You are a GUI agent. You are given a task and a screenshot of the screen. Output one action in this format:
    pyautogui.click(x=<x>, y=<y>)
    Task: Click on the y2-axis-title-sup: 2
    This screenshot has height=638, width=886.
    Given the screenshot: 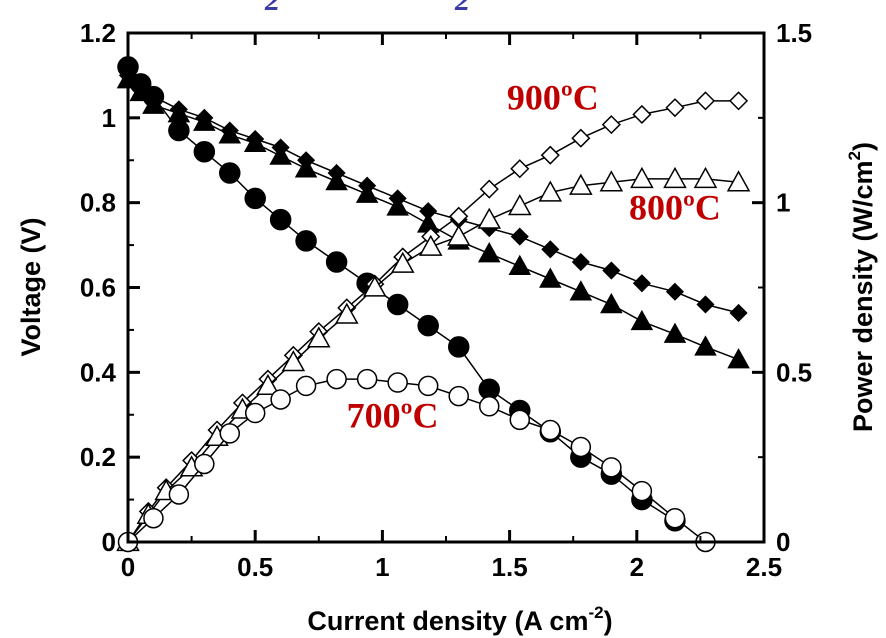 What is the action you would take?
    pyautogui.click(x=854, y=155)
    